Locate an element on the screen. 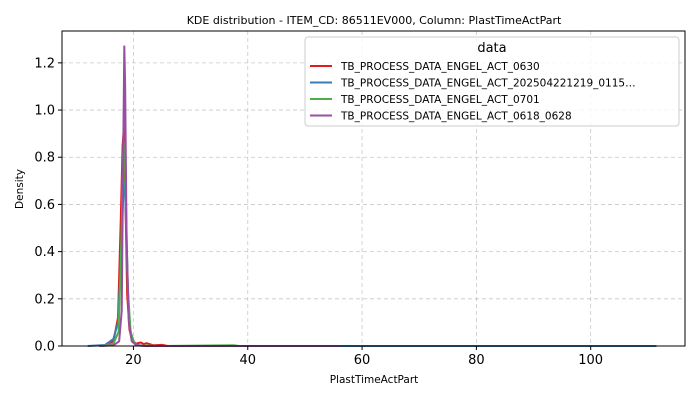  y-tick-label: 0.0 is located at coordinates (44, 347).